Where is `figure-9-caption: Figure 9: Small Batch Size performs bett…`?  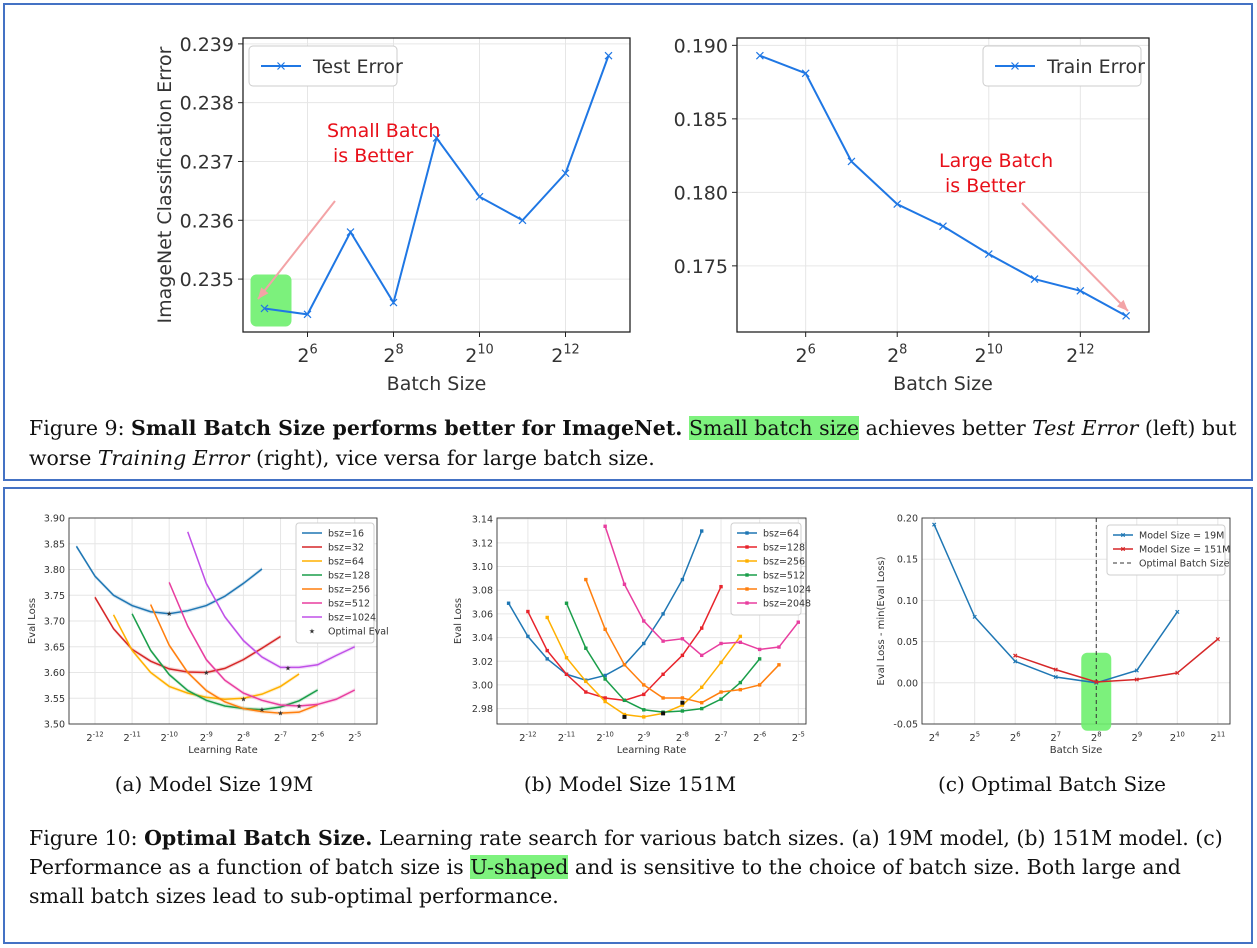
figure-9-caption: Figure 9: Small Batch Size performs bett… is located at coordinates (634, 443).